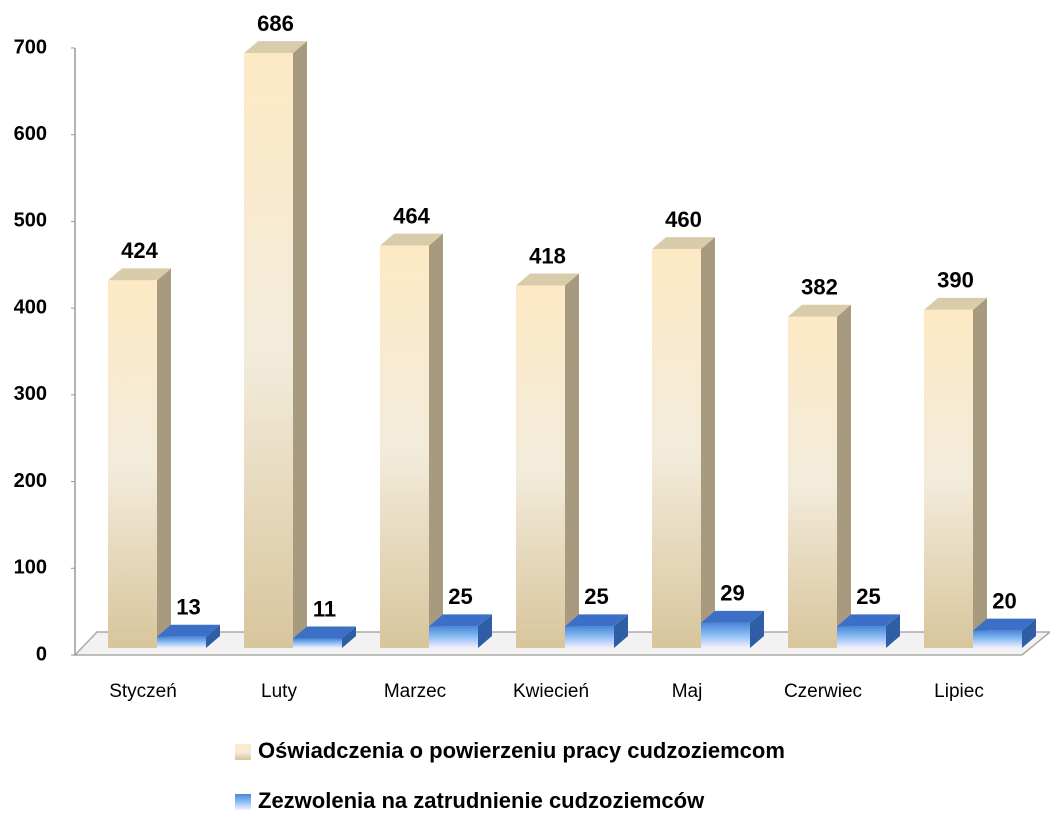  I want to click on y-tick-label: 200, so click(30, 481).